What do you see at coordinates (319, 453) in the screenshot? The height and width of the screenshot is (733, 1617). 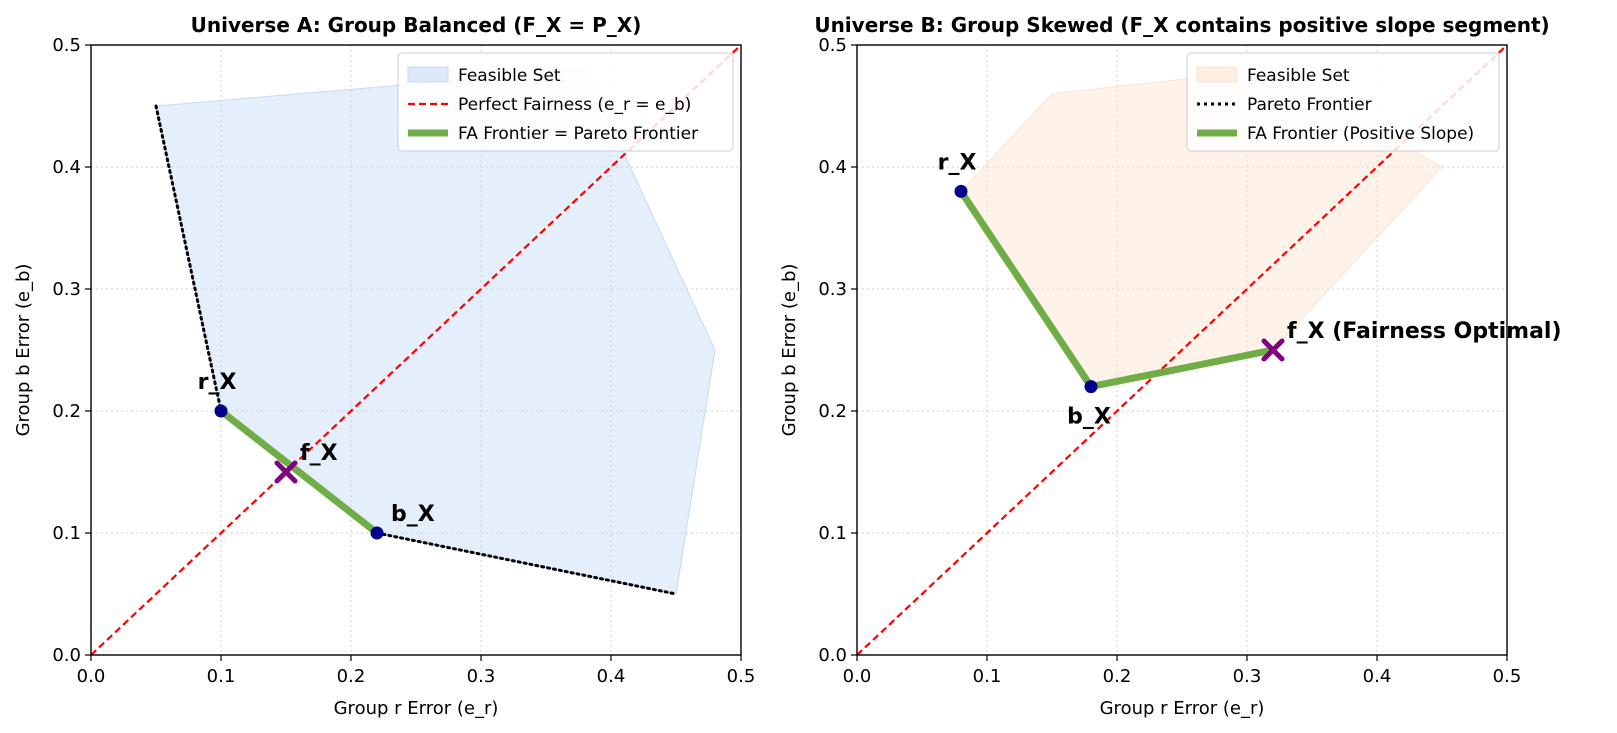 I see `point-label: f_X` at bounding box center [319, 453].